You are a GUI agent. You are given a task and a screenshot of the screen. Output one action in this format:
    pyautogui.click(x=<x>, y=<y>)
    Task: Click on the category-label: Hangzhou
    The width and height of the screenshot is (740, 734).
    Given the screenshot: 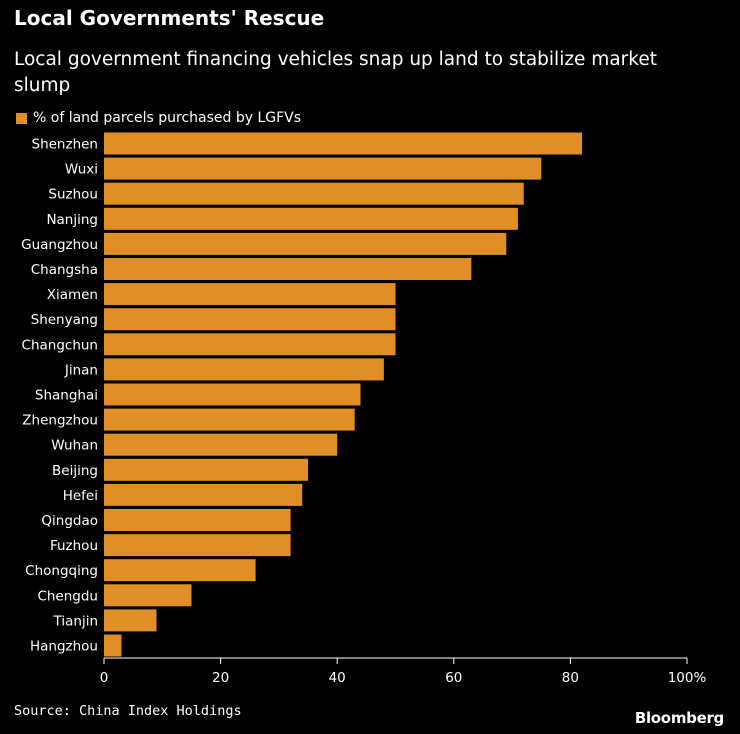 What is the action you would take?
    pyautogui.click(x=64, y=647)
    